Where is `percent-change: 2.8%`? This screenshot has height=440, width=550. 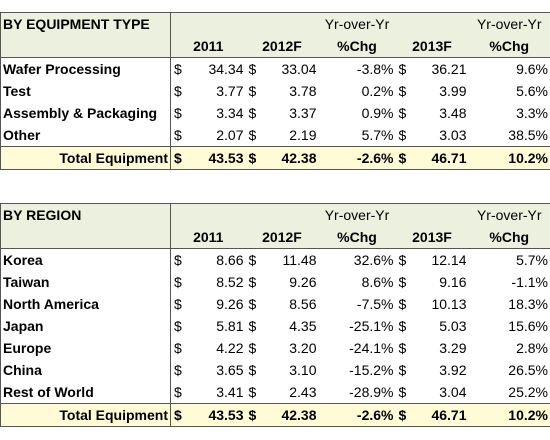
percent-change: 2.8% is located at coordinates (532, 348).